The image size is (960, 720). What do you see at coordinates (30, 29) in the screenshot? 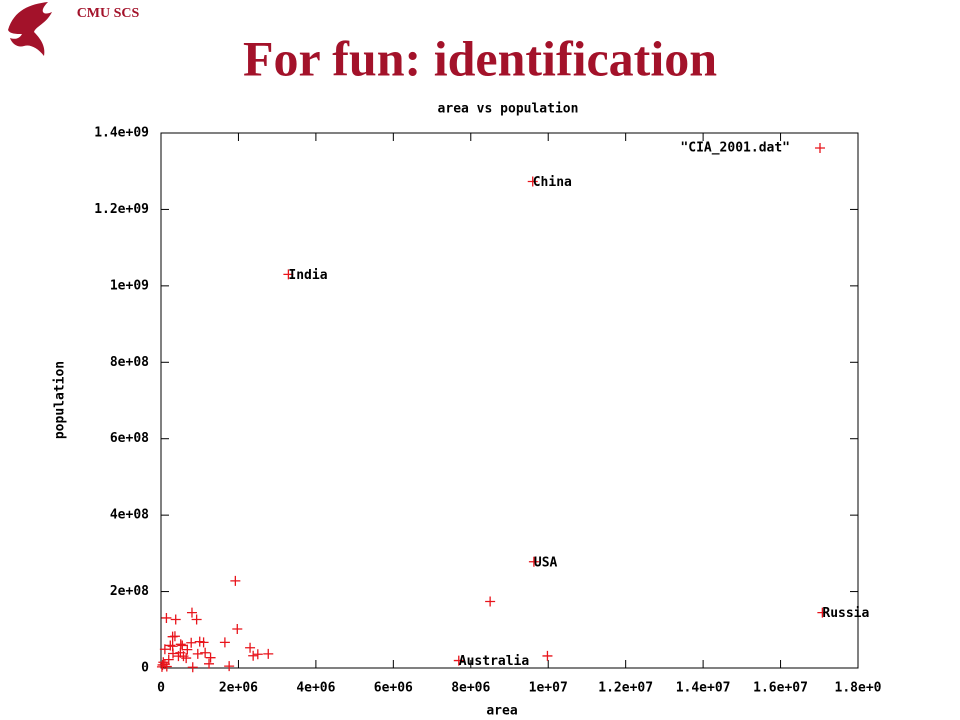
I see `logo` at bounding box center [30, 29].